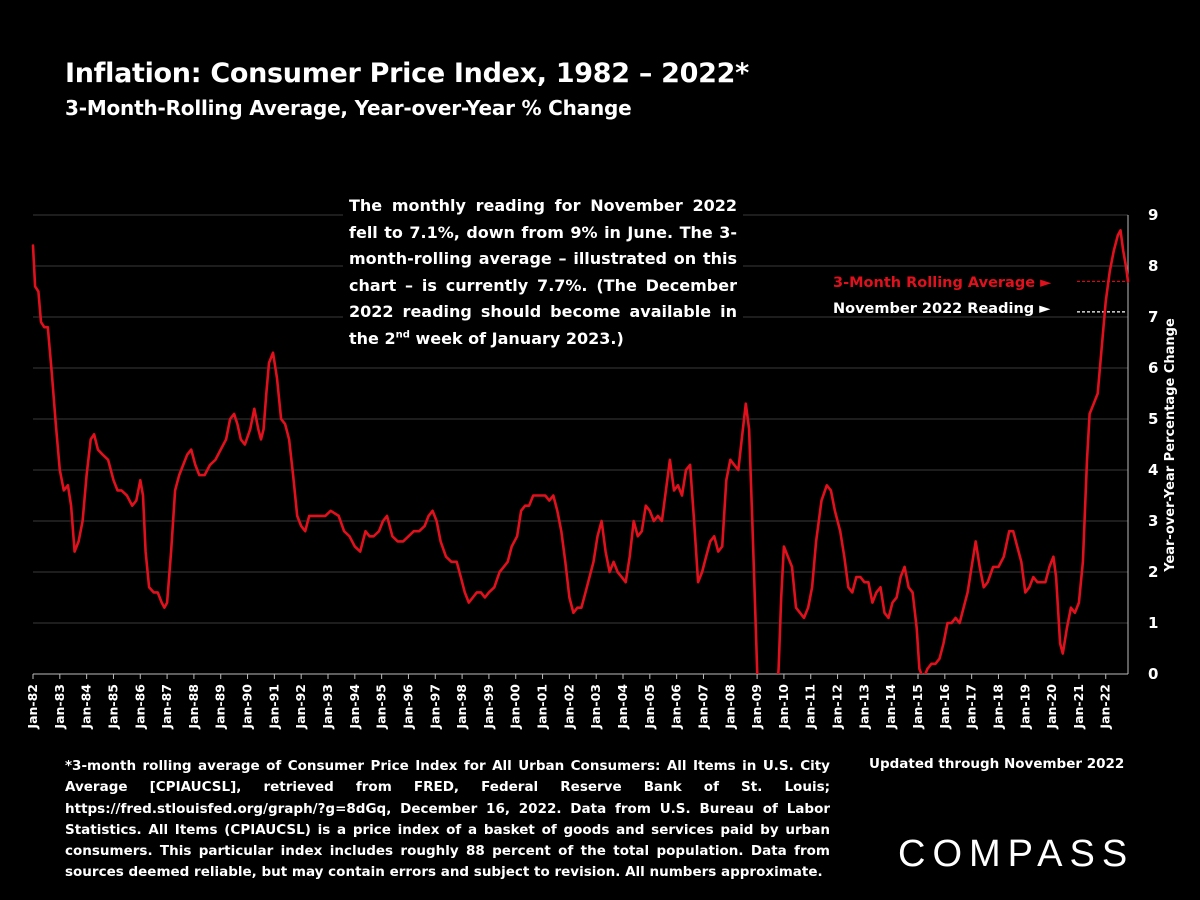 The height and width of the screenshot is (900, 1200). I want to click on y-tick-label: 1, so click(1153, 623).